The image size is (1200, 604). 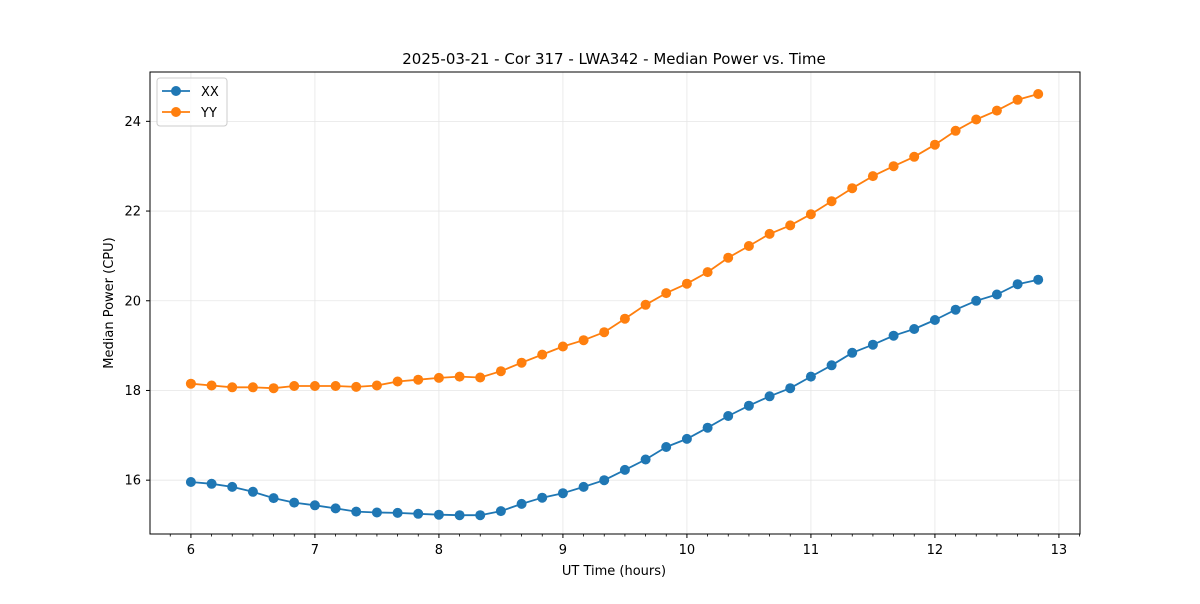 What do you see at coordinates (132, 391) in the screenshot?
I see `y-tick-label: 18` at bounding box center [132, 391].